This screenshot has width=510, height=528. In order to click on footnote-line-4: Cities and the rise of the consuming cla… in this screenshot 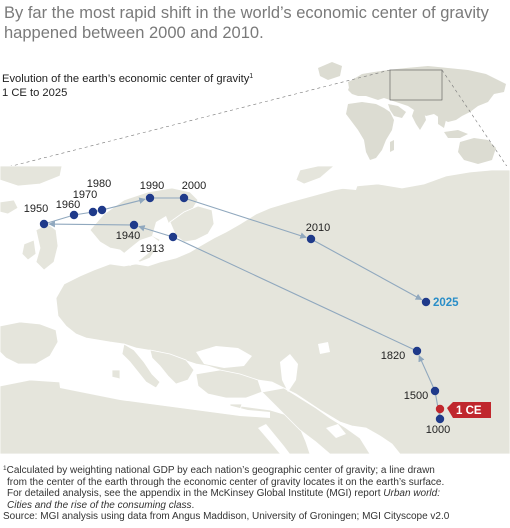, I will do `click(255, 506)`.